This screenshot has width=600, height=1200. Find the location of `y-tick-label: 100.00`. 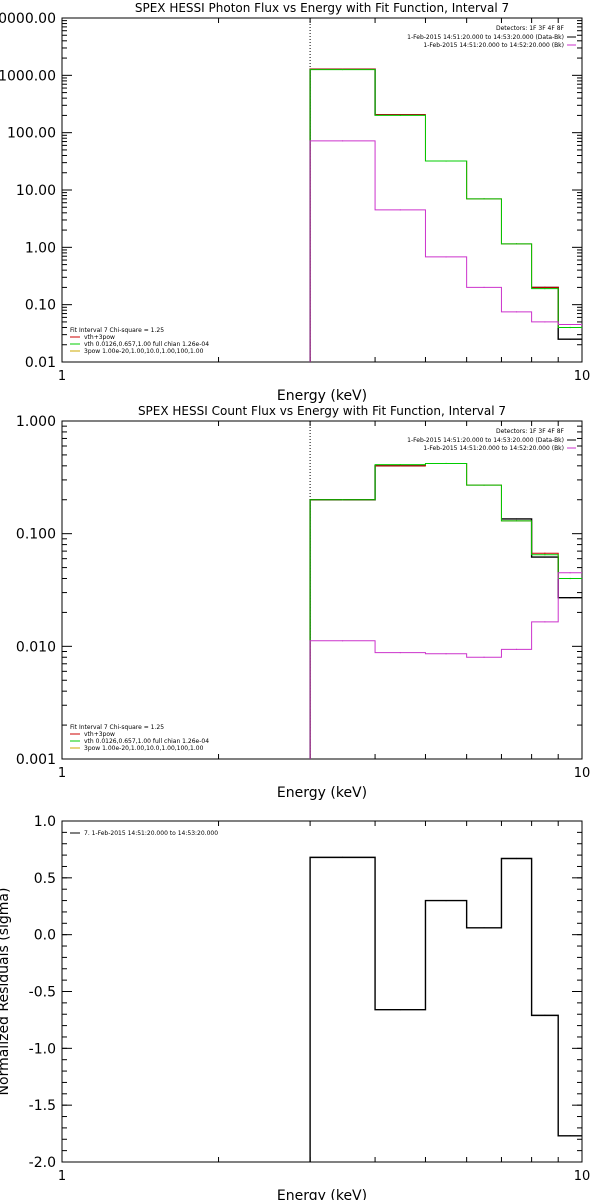

y-tick-label: 100.00 is located at coordinates (31, 134).